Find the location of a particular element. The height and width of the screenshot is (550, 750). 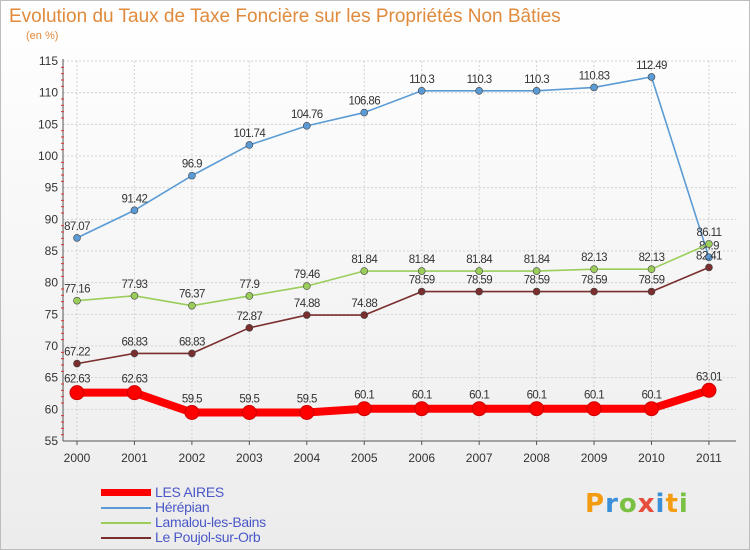

data-label: 63.01 is located at coordinates (709, 377).